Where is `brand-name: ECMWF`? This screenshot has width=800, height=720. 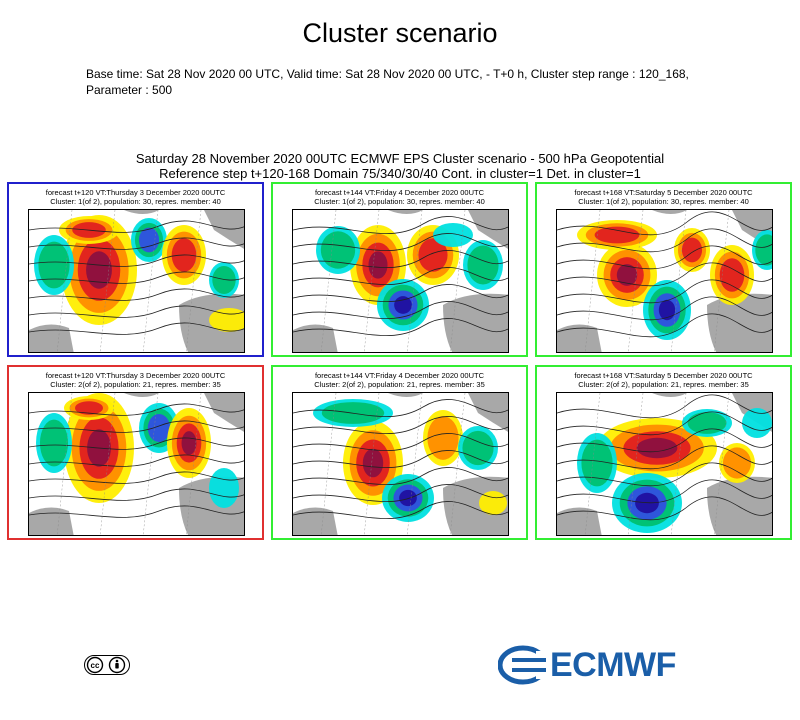 brand-name: ECMWF is located at coordinates (613, 665).